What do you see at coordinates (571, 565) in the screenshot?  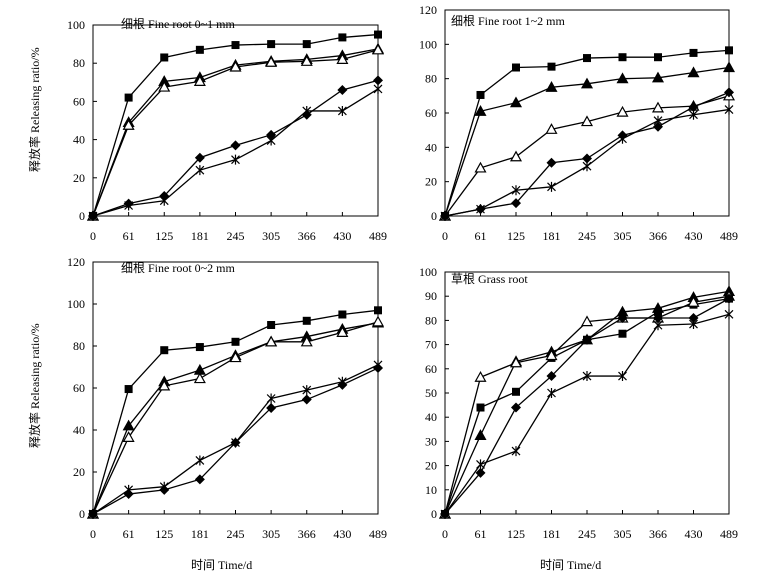 I see `x-axis-label-right: 时间 Time/d` at bounding box center [571, 565].